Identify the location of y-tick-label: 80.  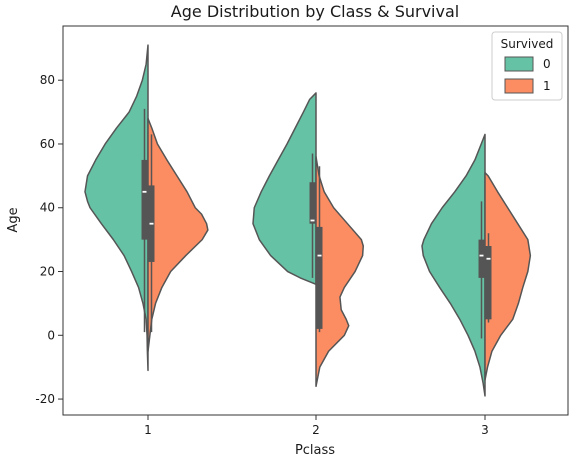
(47, 80).